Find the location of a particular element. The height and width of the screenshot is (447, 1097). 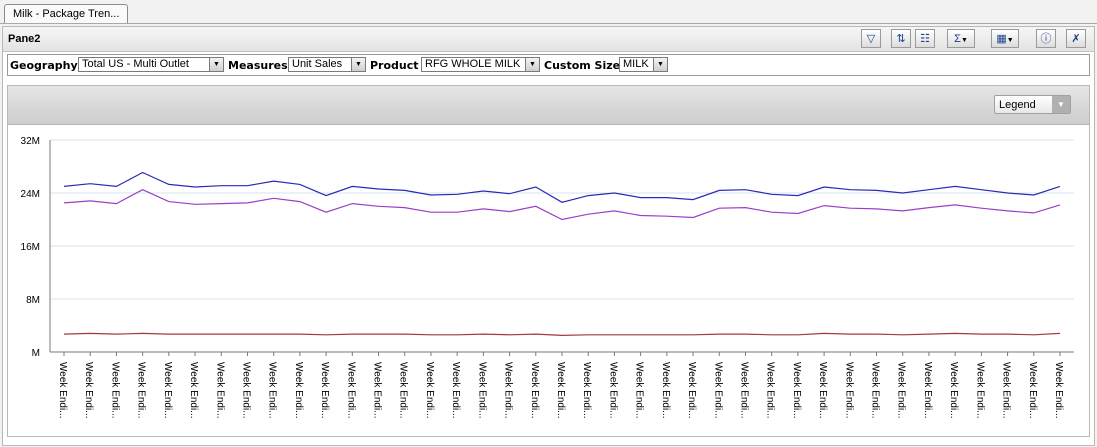

sort-icon: ⇅ is located at coordinates (901, 38).